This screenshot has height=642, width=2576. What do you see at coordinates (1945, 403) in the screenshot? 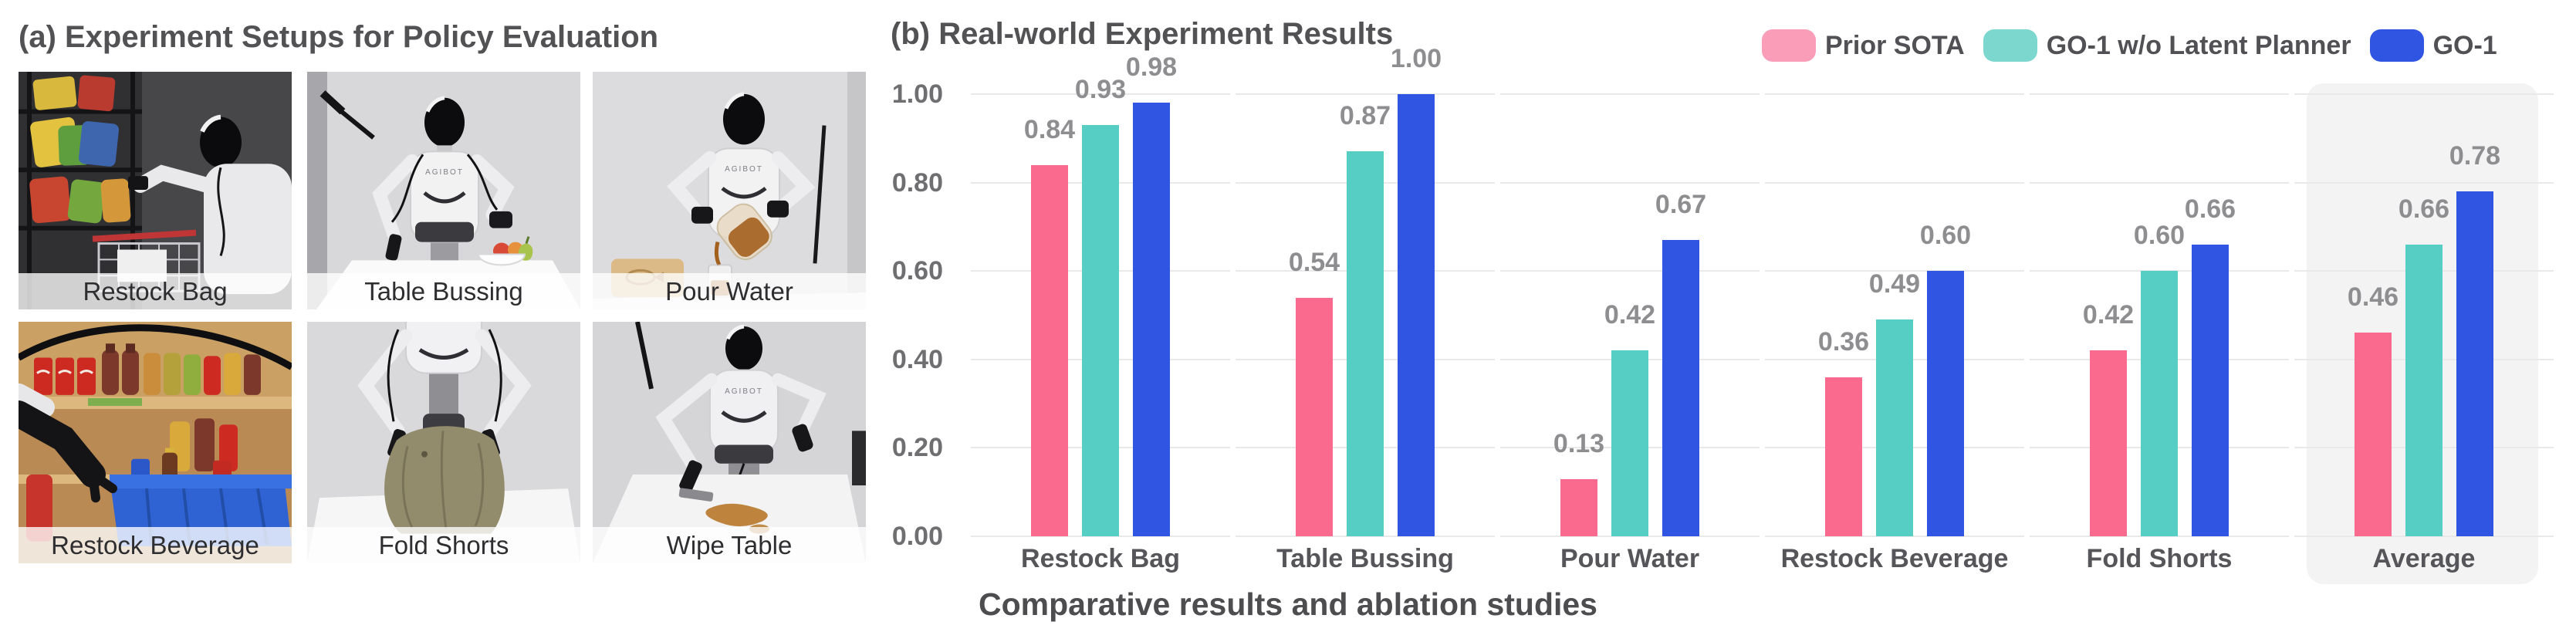
I see `bar-go-1-restock-beverage` at bounding box center [1945, 403].